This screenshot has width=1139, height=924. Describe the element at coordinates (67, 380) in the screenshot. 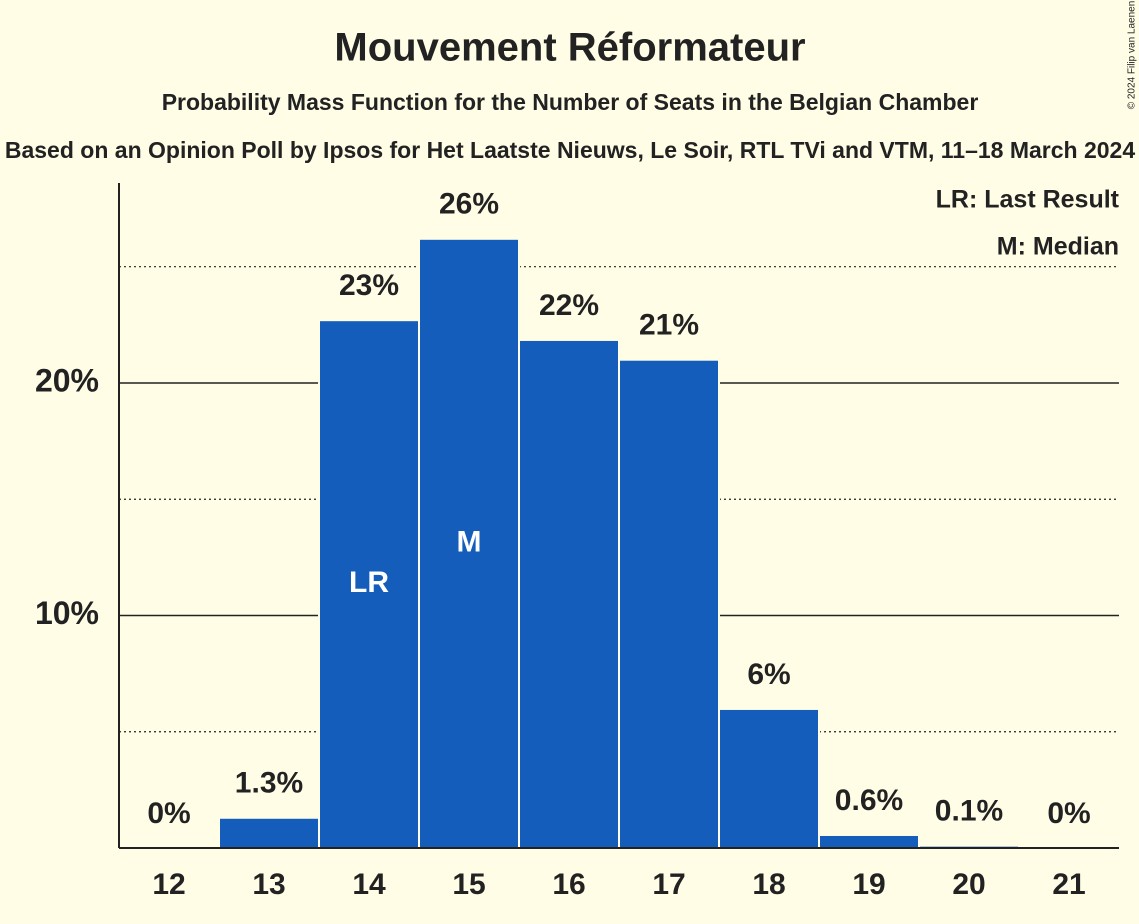

I see `y-tick-label: 20%` at that location.